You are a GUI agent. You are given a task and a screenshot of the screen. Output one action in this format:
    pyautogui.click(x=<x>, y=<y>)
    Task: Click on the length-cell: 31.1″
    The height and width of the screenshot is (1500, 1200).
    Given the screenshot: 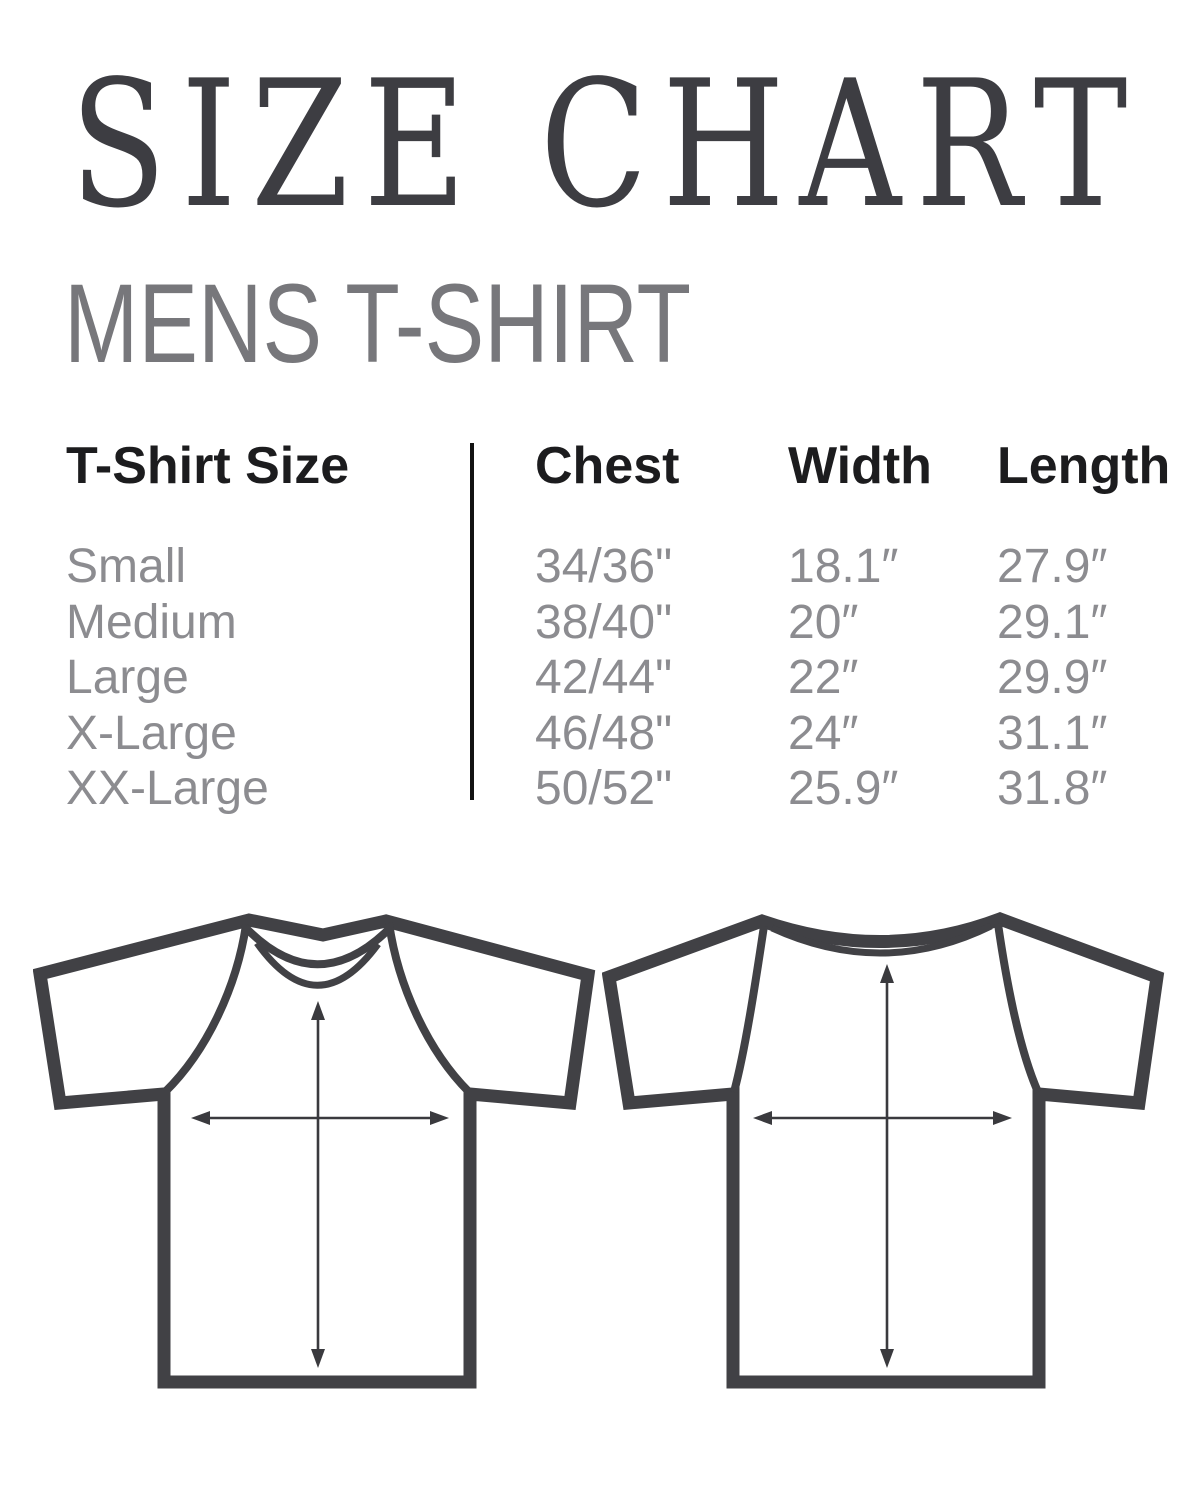 What is the action you would take?
    pyautogui.click(x=1052, y=733)
    